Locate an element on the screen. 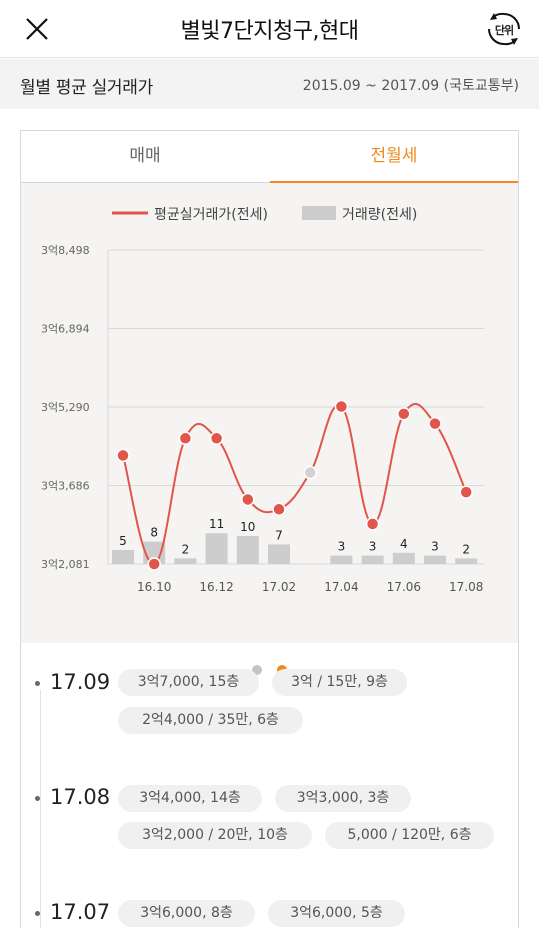 This screenshot has height=928, width=539. transaction-chip: 3억6,000, 8층 is located at coordinates (186, 913).